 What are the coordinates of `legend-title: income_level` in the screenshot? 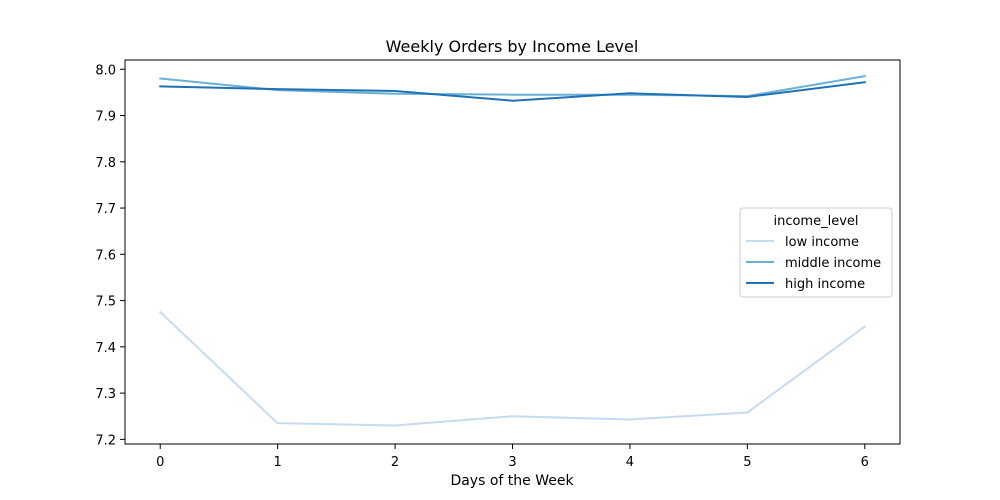 It's located at (815, 221).